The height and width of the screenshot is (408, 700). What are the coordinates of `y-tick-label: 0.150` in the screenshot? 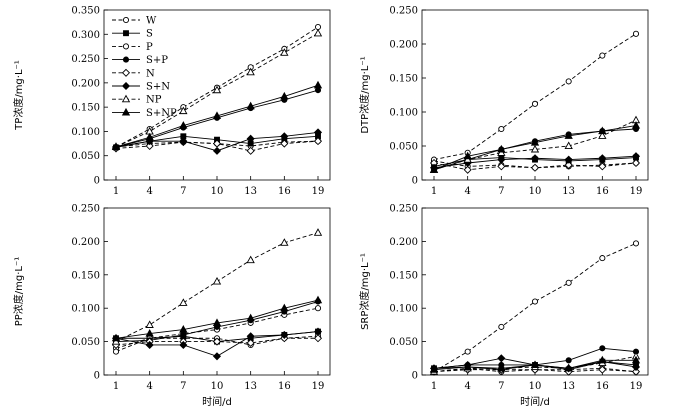 It's located at (85, 108).